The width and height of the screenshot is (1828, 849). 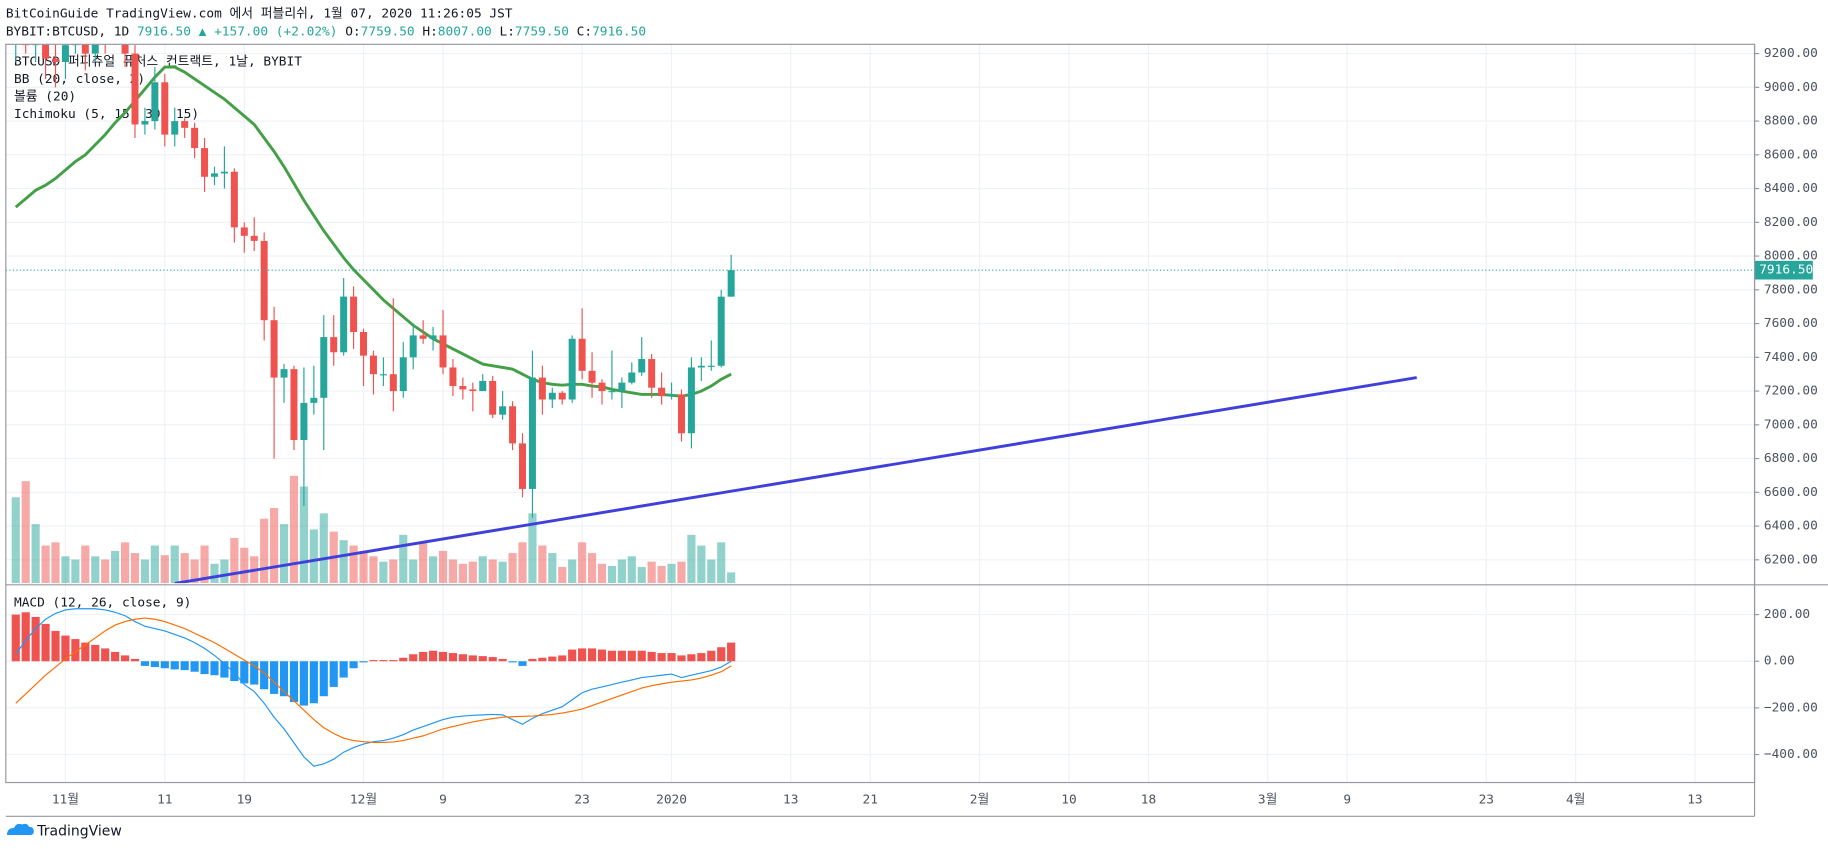 I want to click on x-tick-label: 4월, so click(x=1576, y=800).